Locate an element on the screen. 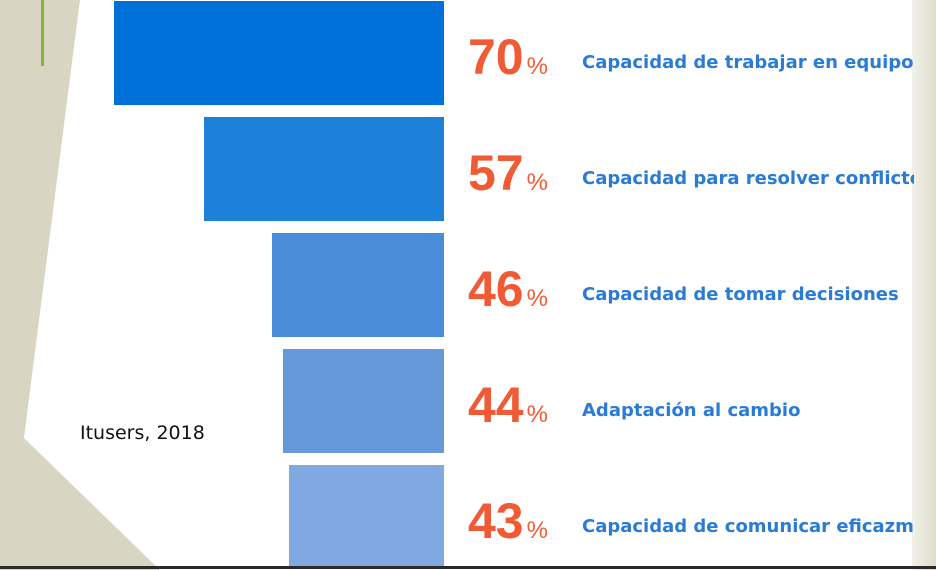 Image resolution: width=936 pixels, height=570 pixels. value-label: 43% is located at coordinates (508, 521).